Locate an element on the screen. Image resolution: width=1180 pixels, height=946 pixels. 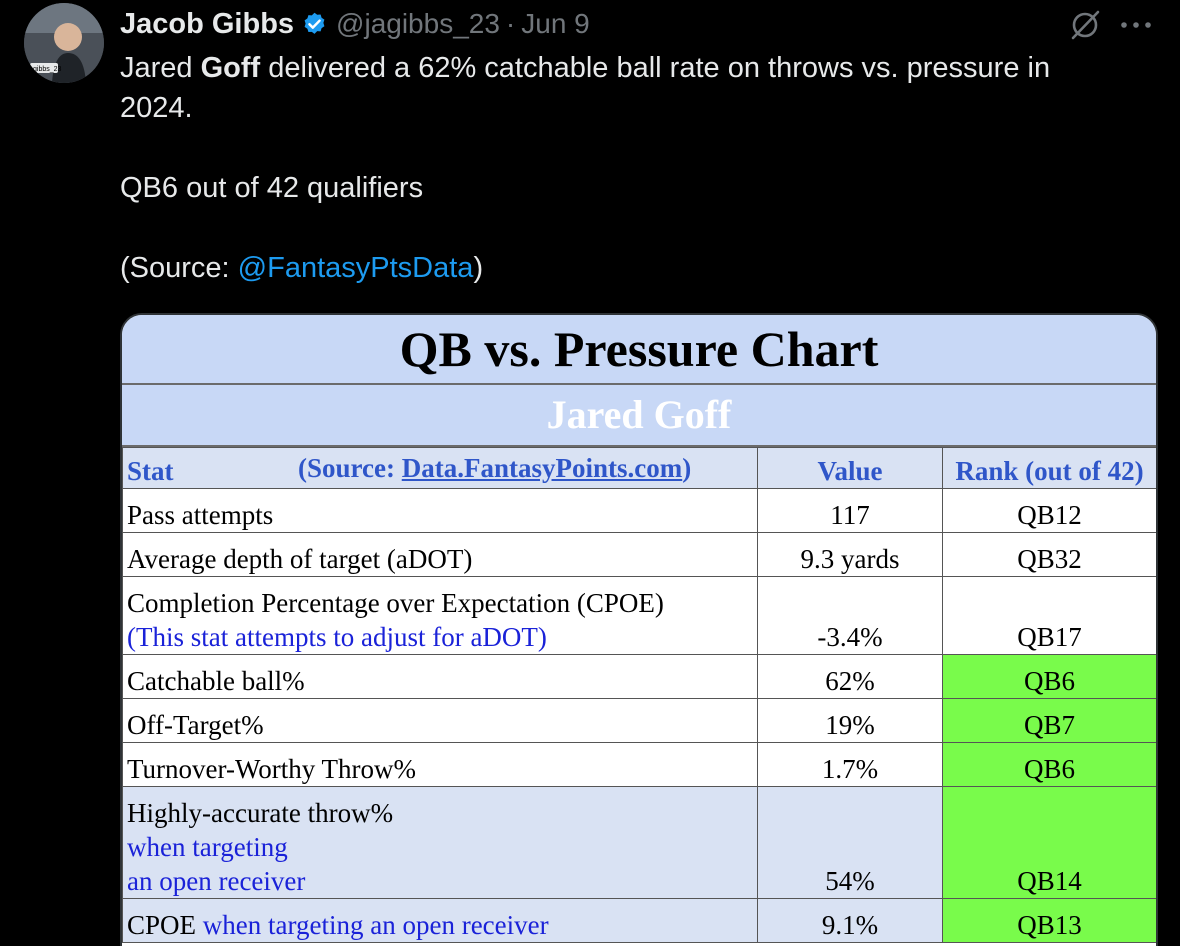
chart-title: QB vs. Pressure Chart is located at coordinates (639, 350).